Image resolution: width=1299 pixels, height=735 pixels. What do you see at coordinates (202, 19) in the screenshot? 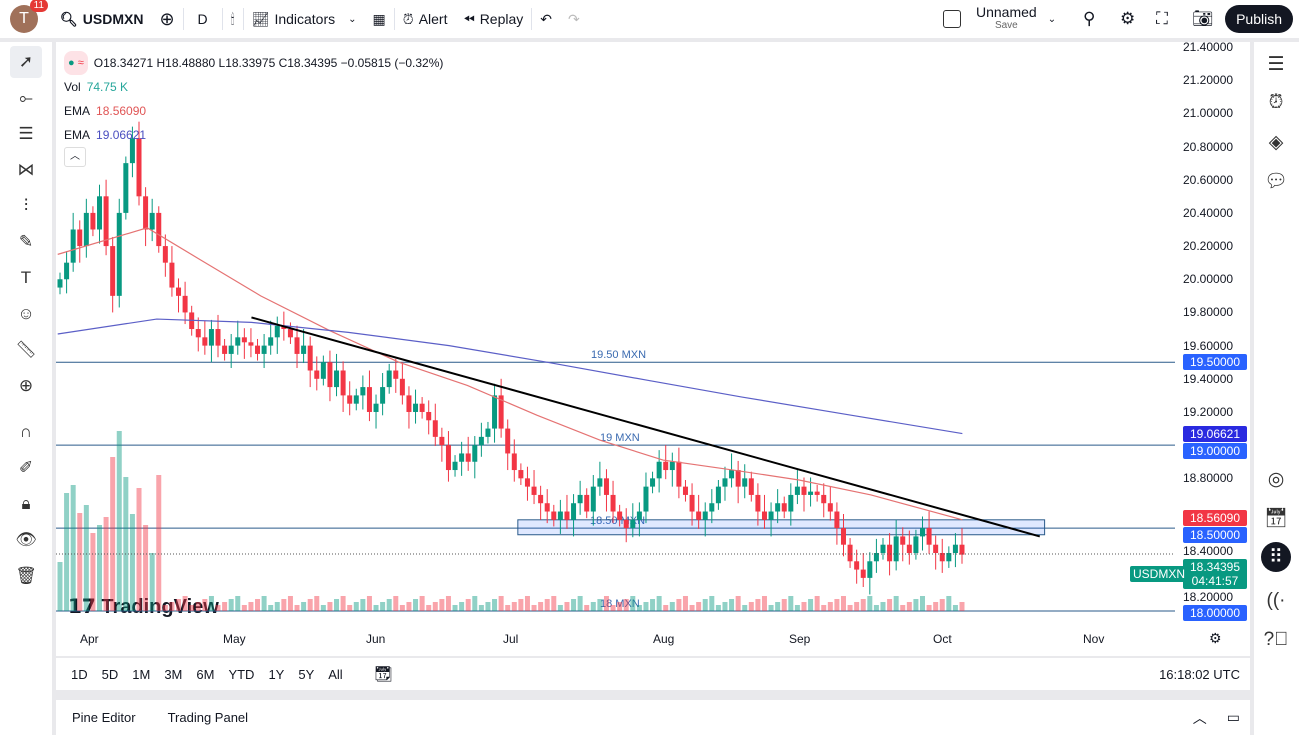
I see `interval-button: D` at bounding box center [202, 19].